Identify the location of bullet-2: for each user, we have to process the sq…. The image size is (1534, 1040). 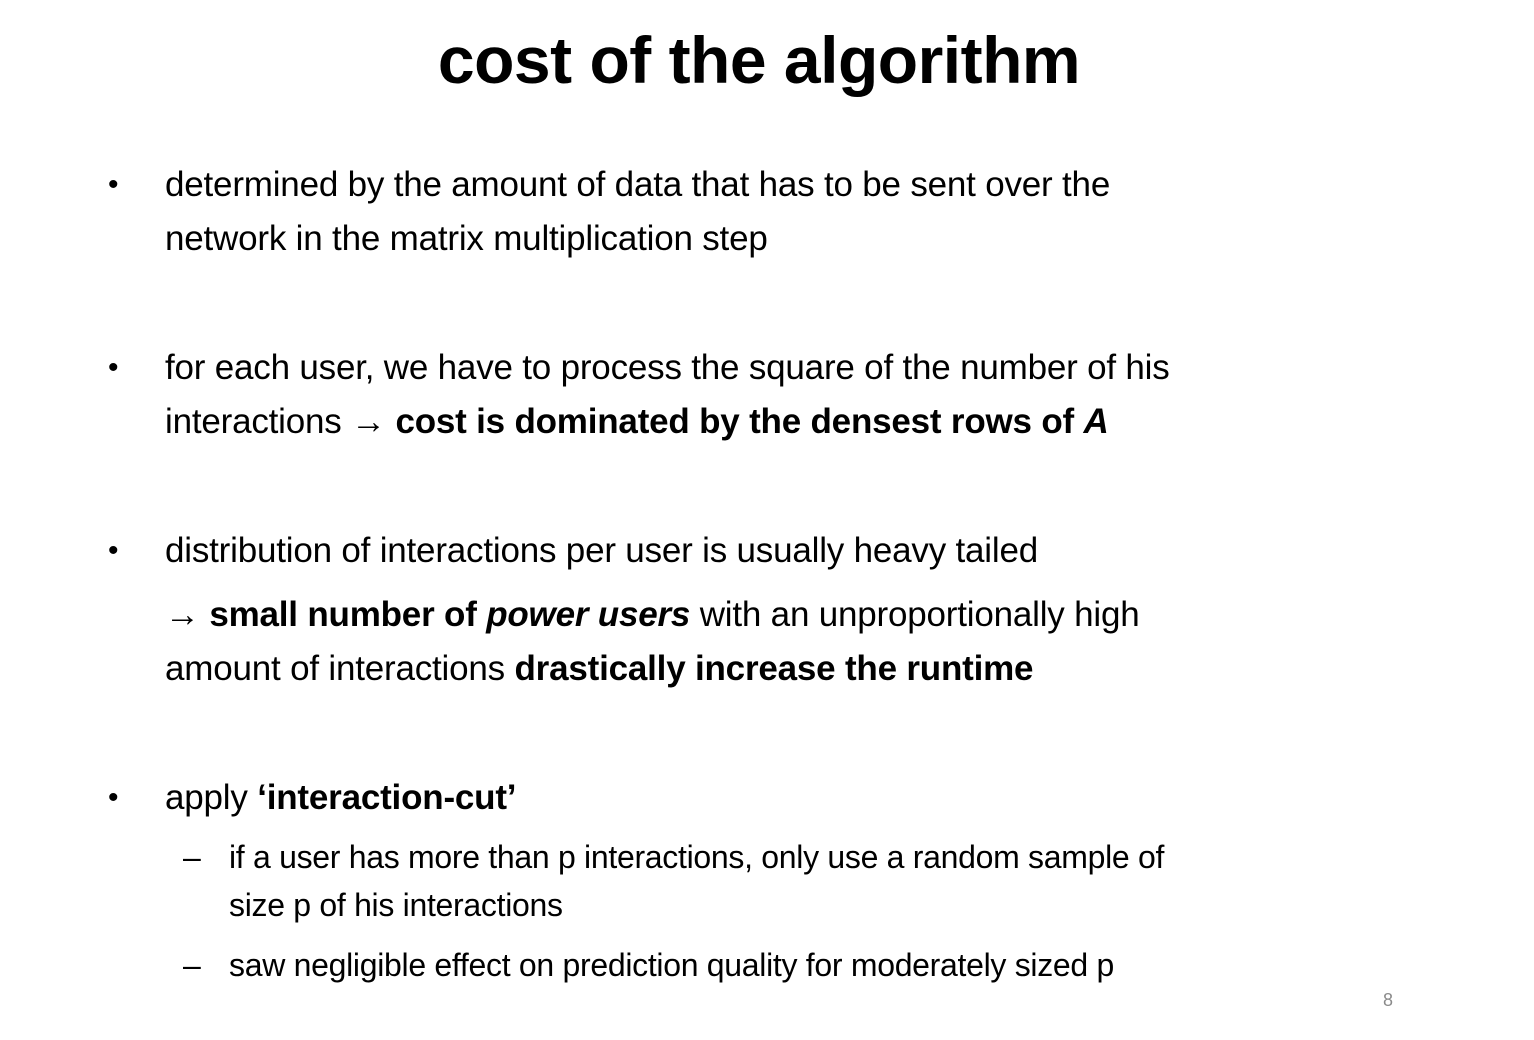
(780, 395).